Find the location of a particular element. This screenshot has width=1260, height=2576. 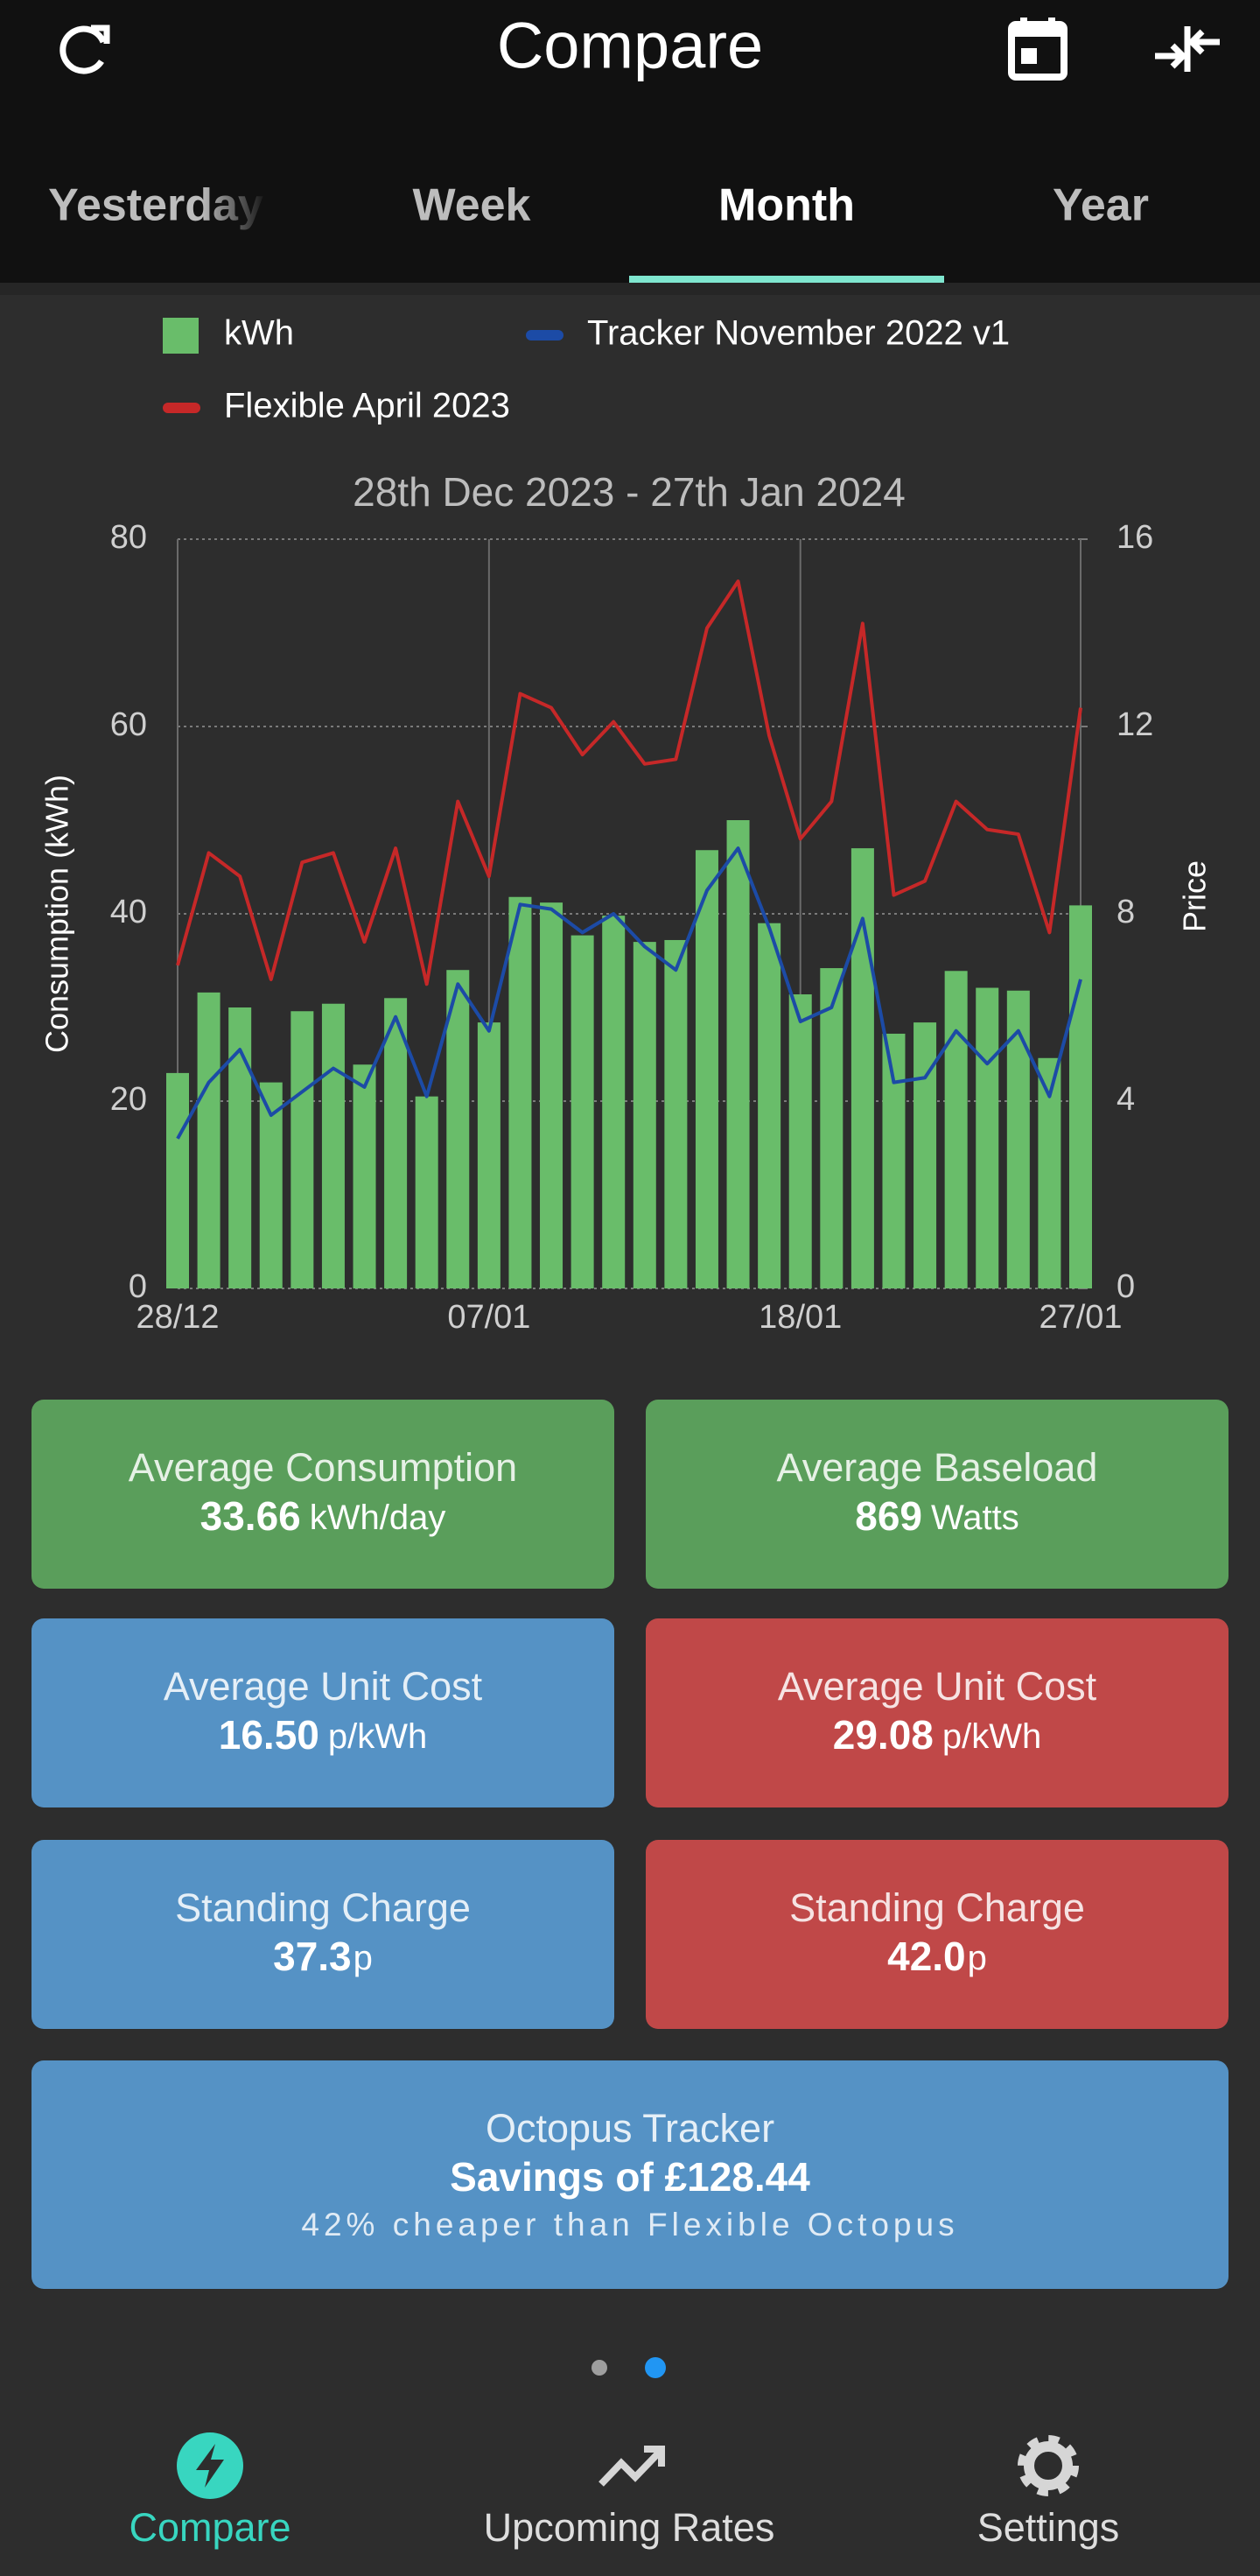

card-value-line: 29.08 p/kWh is located at coordinates (937, 1735).